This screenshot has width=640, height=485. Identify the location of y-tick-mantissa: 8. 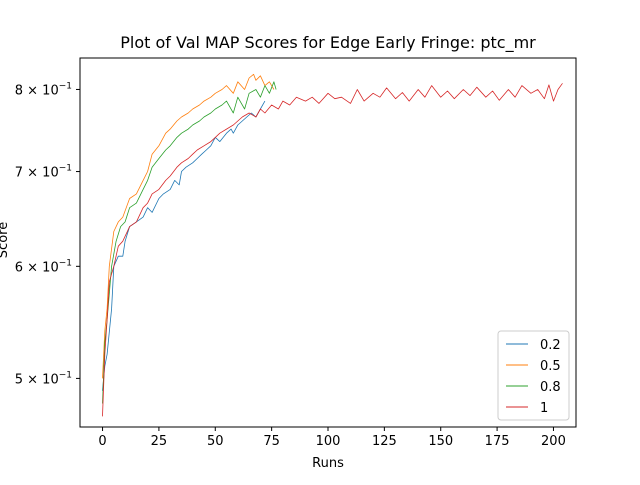
(19, 90).